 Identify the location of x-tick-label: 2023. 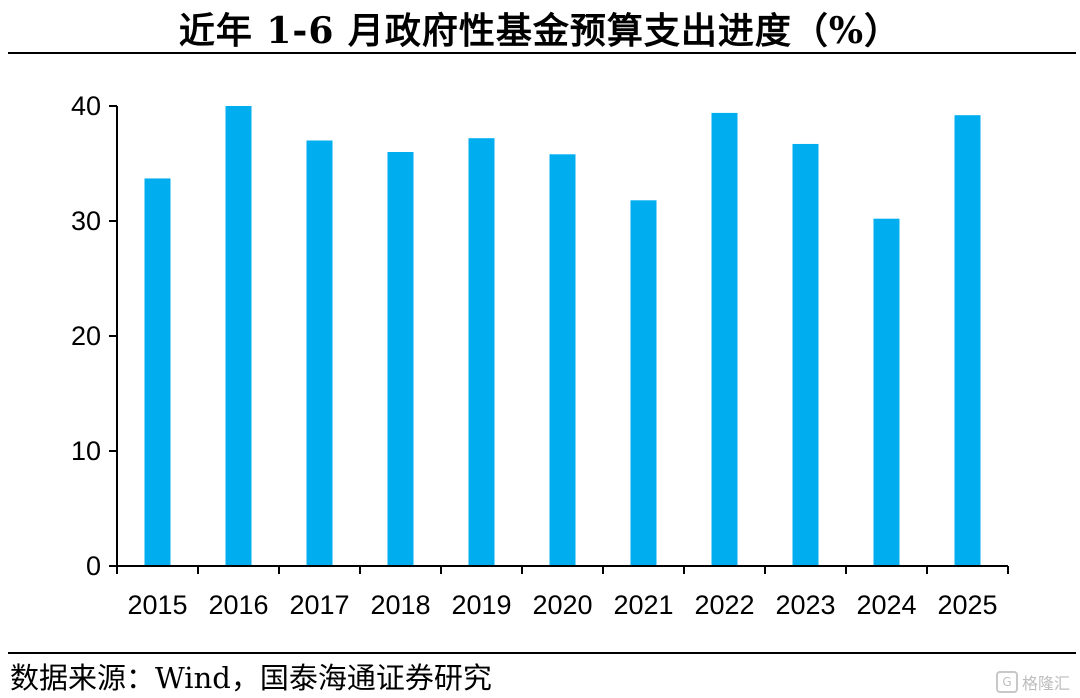
(805, 605).